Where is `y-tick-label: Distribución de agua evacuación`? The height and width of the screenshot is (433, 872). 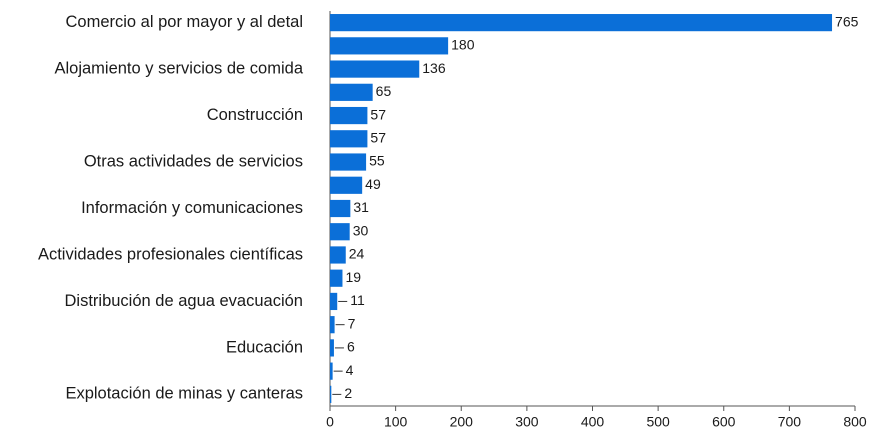
y-tick-label: Distribución de agua evacuación is located at coordinates (184, 301).